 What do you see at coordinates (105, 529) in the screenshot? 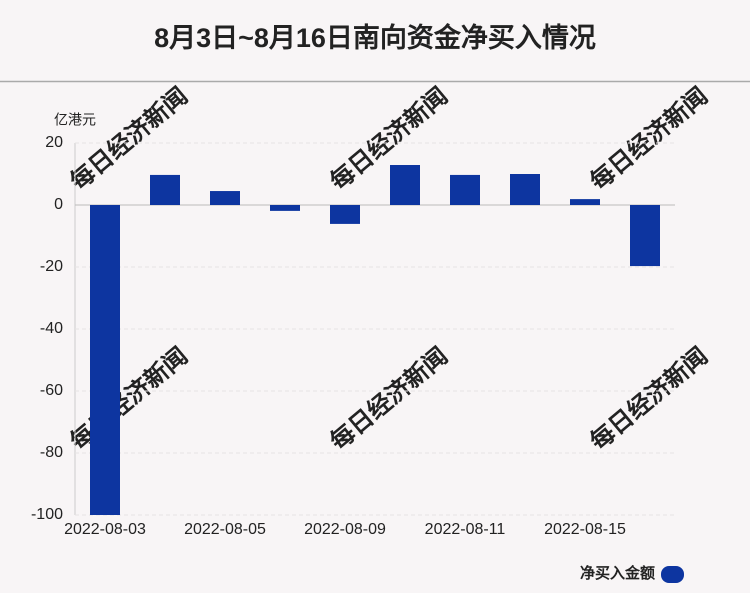
I see `x-tick-label: 2022-08-03` at bounding box center [105, 529].